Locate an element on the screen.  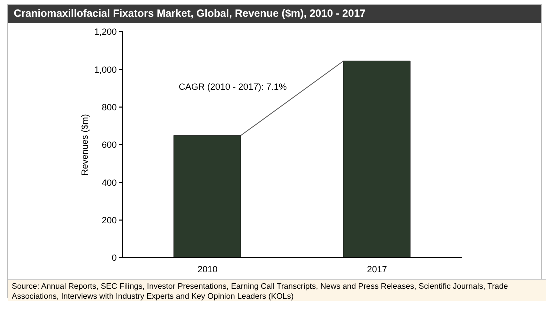
x-tick-label: 2010 is located at coordinates (208, 269).